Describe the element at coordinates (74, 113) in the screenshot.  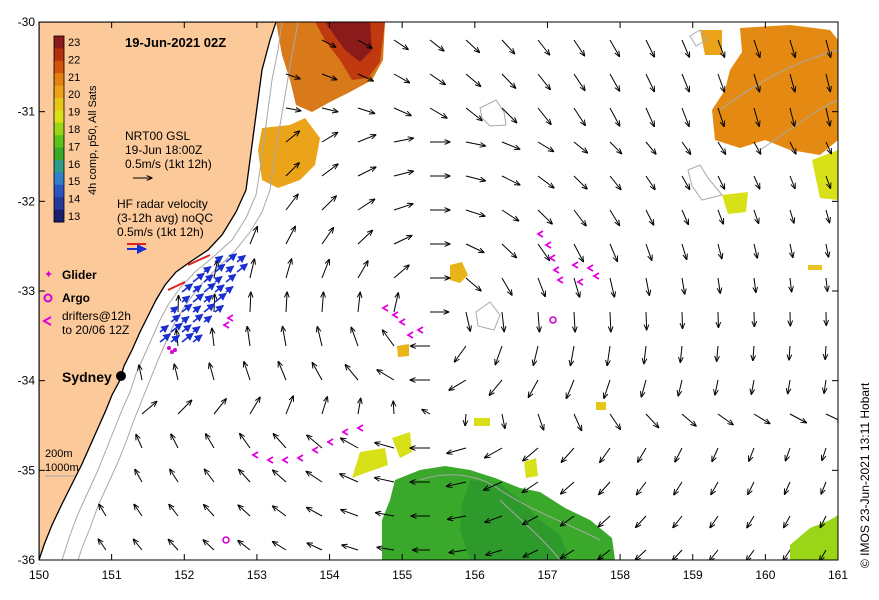
I see `colorbar-tick: 19` at that location.